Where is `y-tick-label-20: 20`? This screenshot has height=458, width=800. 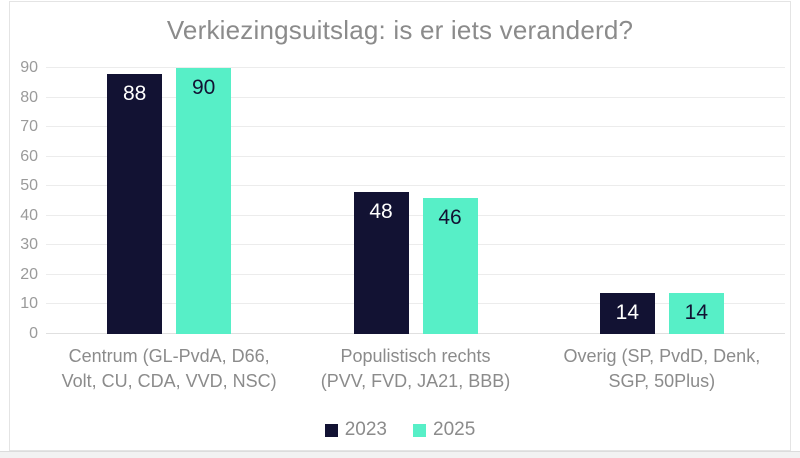
y-tick-label-20: 20 is located at coordinates (29, 274).